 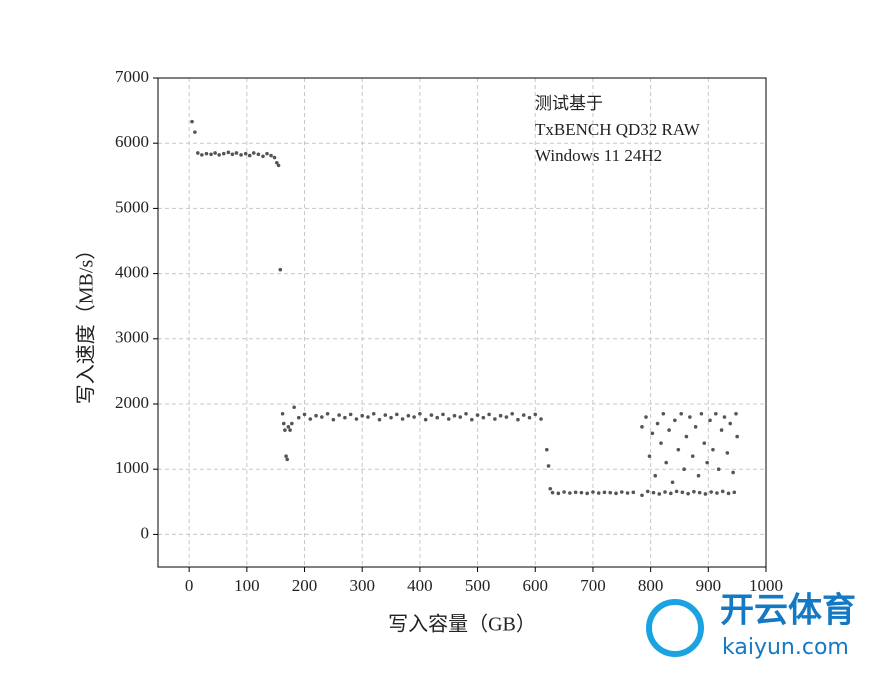 I want to click on watermark-title: 开云体育, so click(x=788, y=611).